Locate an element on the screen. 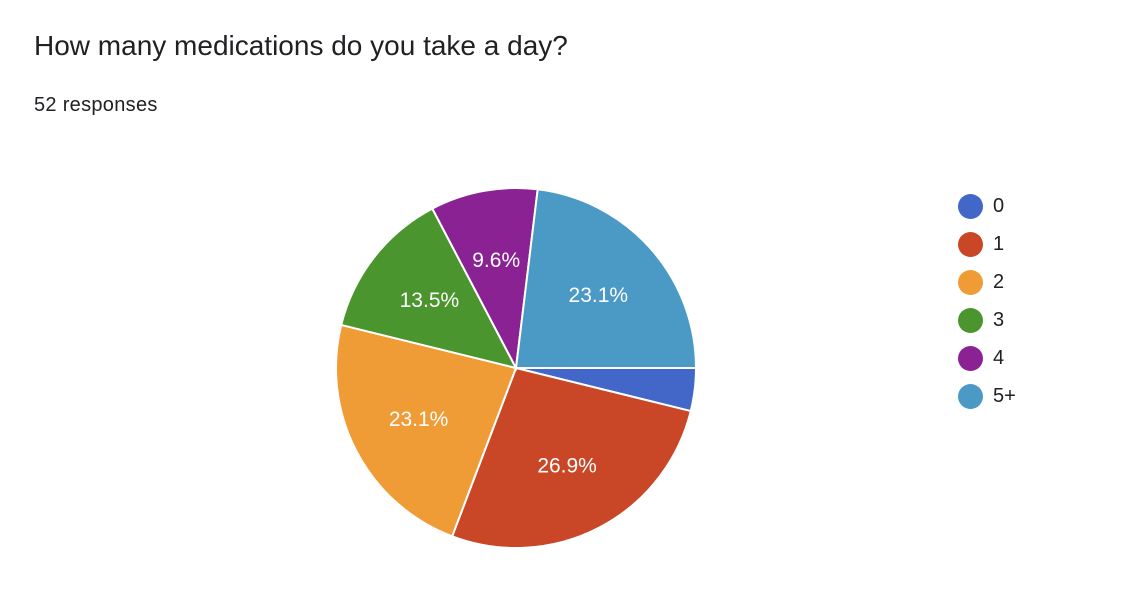 This screenshot has height=596, width=1126. legend-label: 1 is located at coordinates (999, 243).